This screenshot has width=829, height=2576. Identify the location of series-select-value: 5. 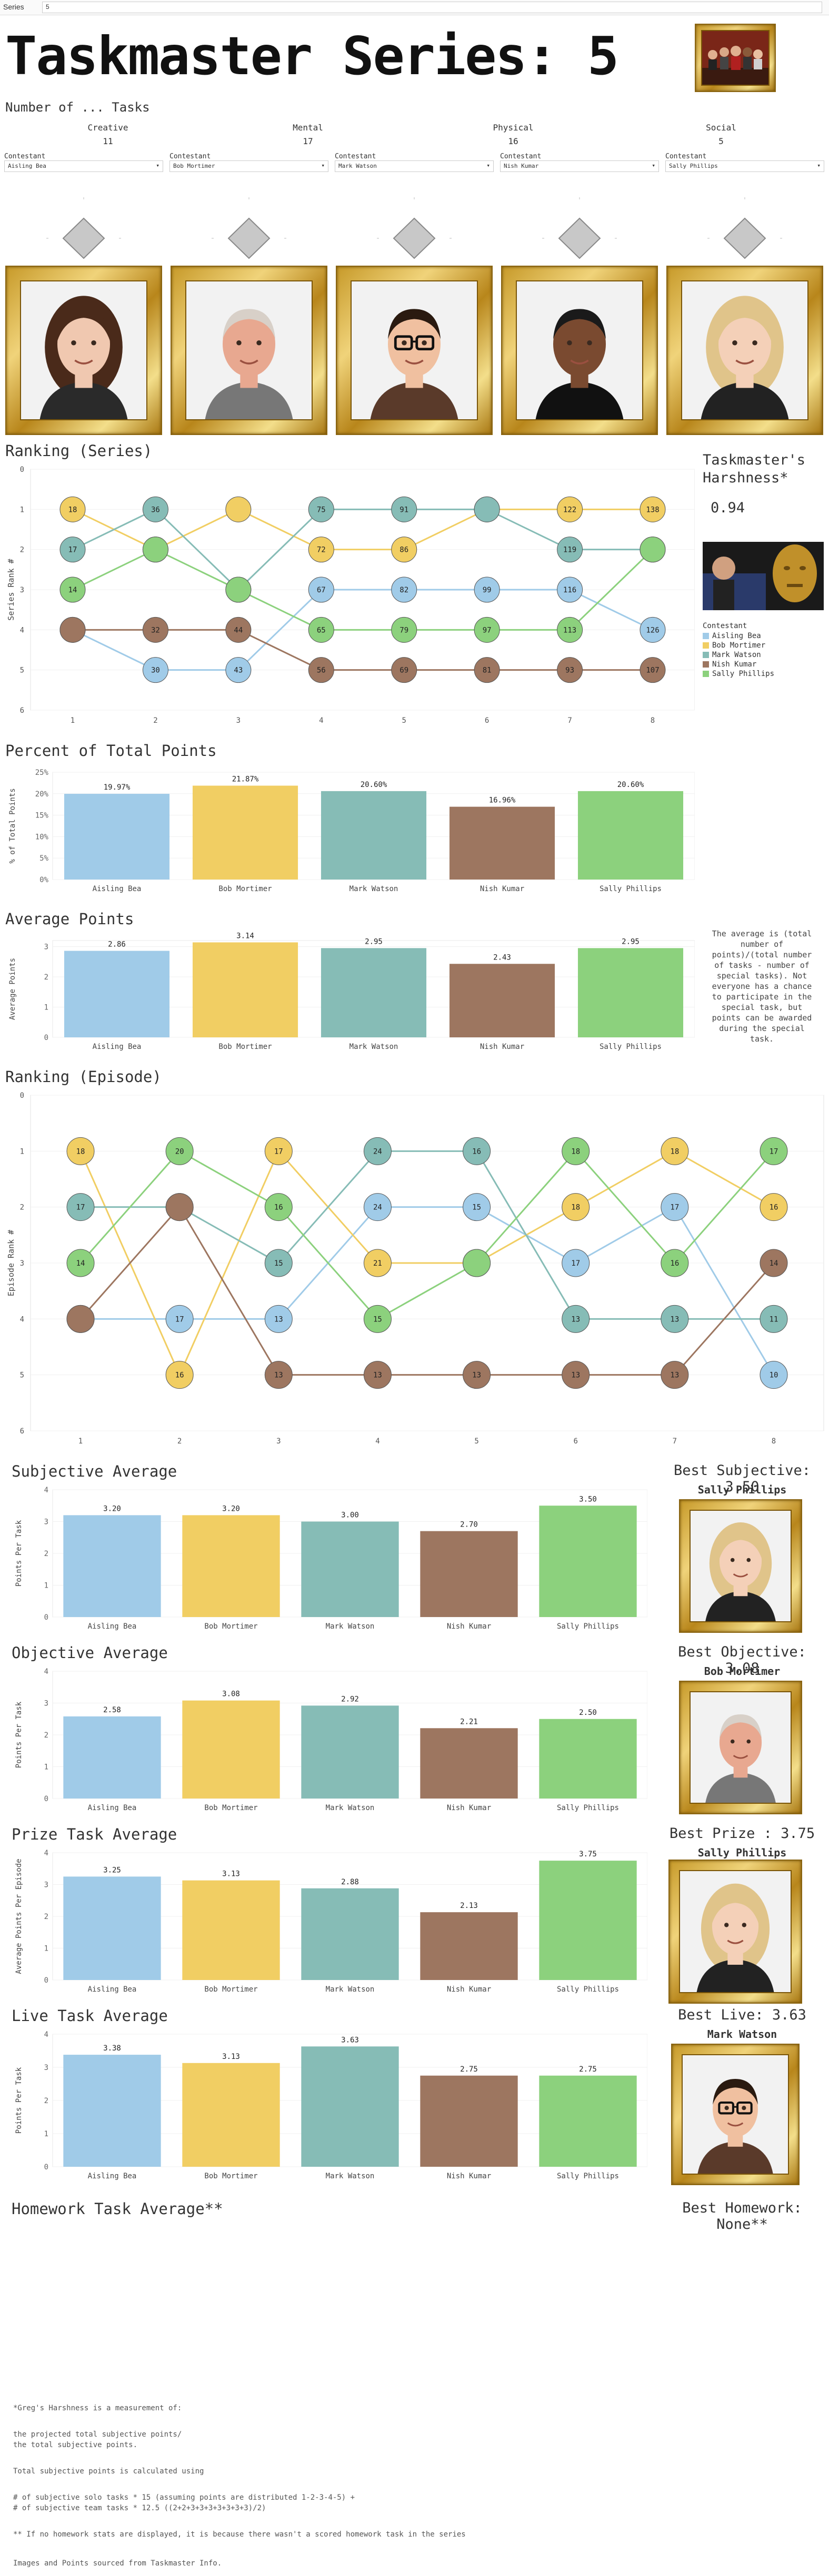
(47, 7).